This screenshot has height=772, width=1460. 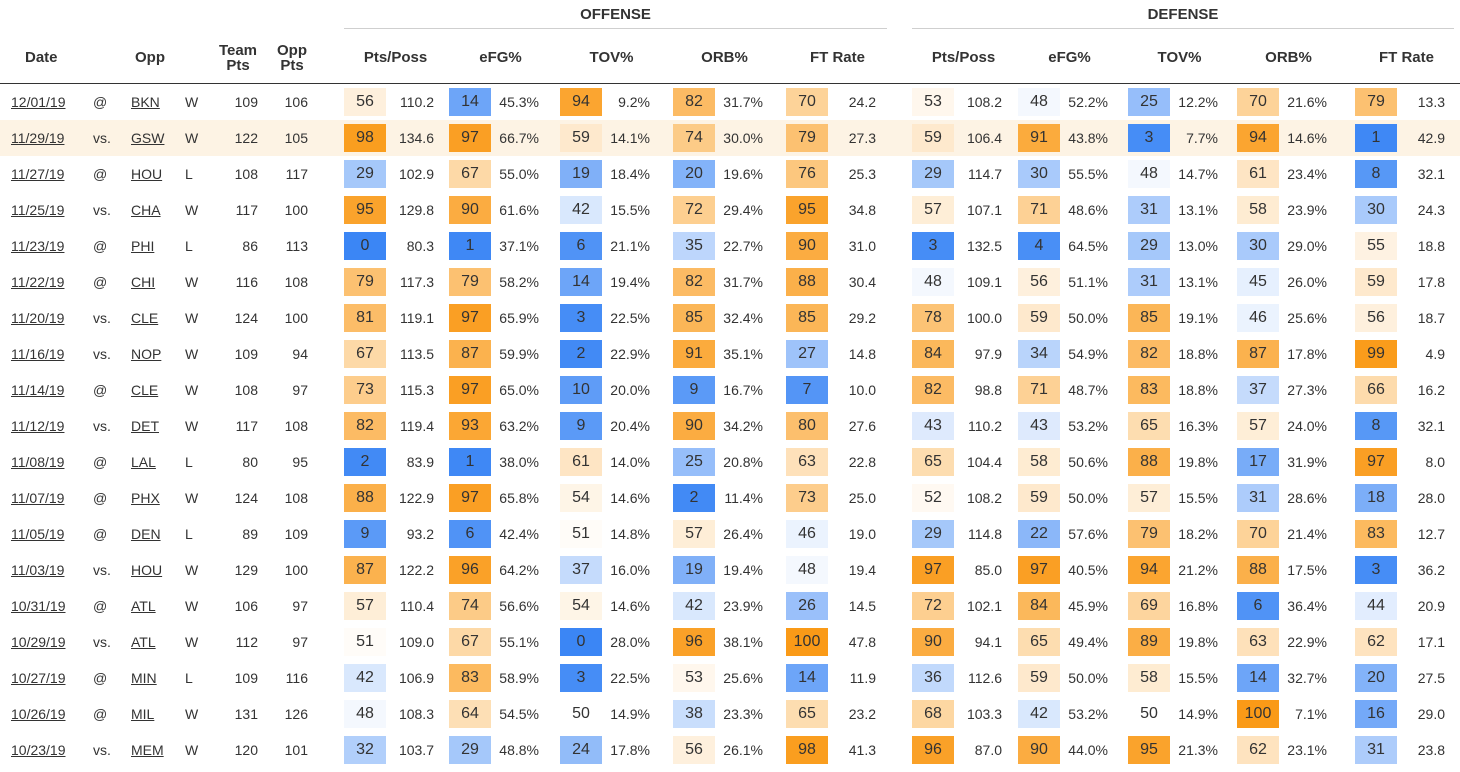 What do you see at coordinates (630, 282) in the screenshot?
I see `off-tov-value: 19.4%` at bounding box center [630, 282].